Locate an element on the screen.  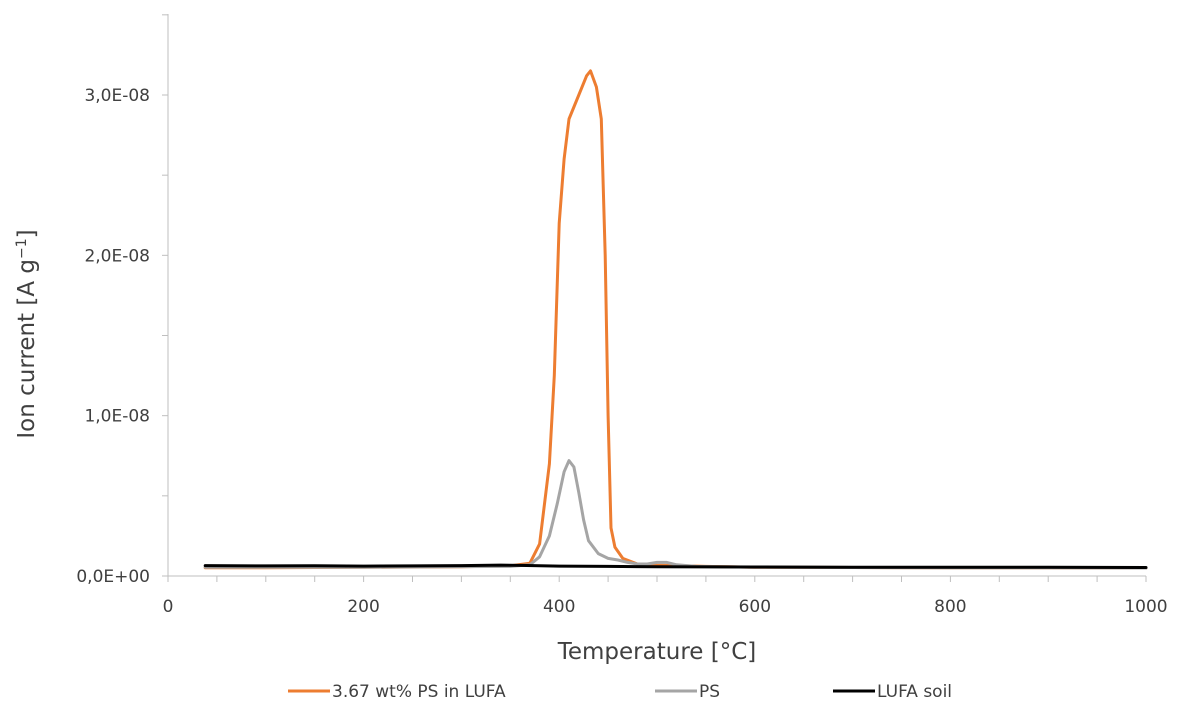
y-axis-title-superscript: −1 is located at coordinates (22, 248).